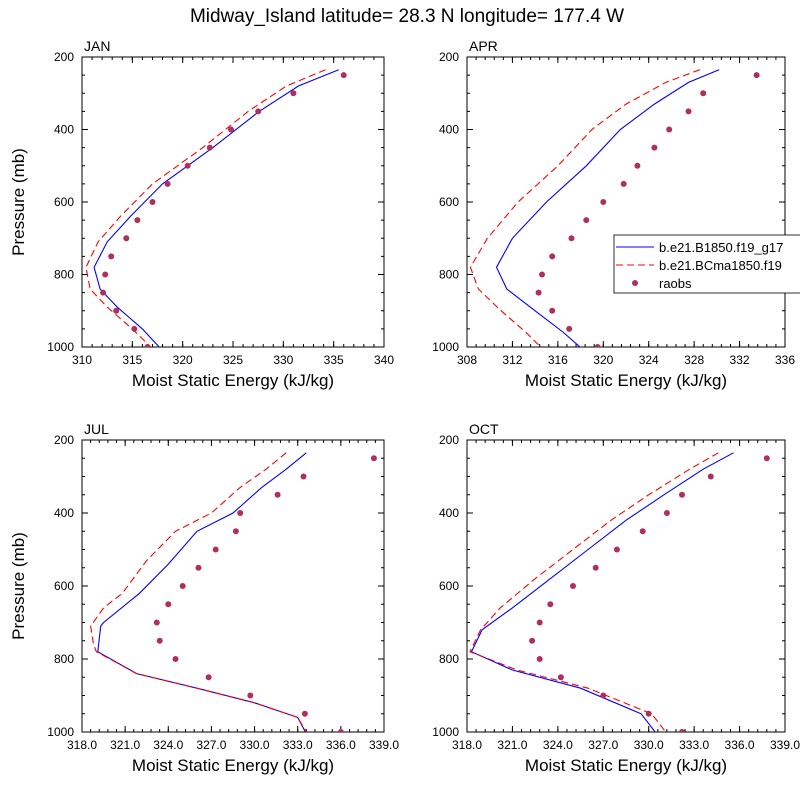 The image size is (800, 800). I want to click on panel-label: APR, so click(483, 46).